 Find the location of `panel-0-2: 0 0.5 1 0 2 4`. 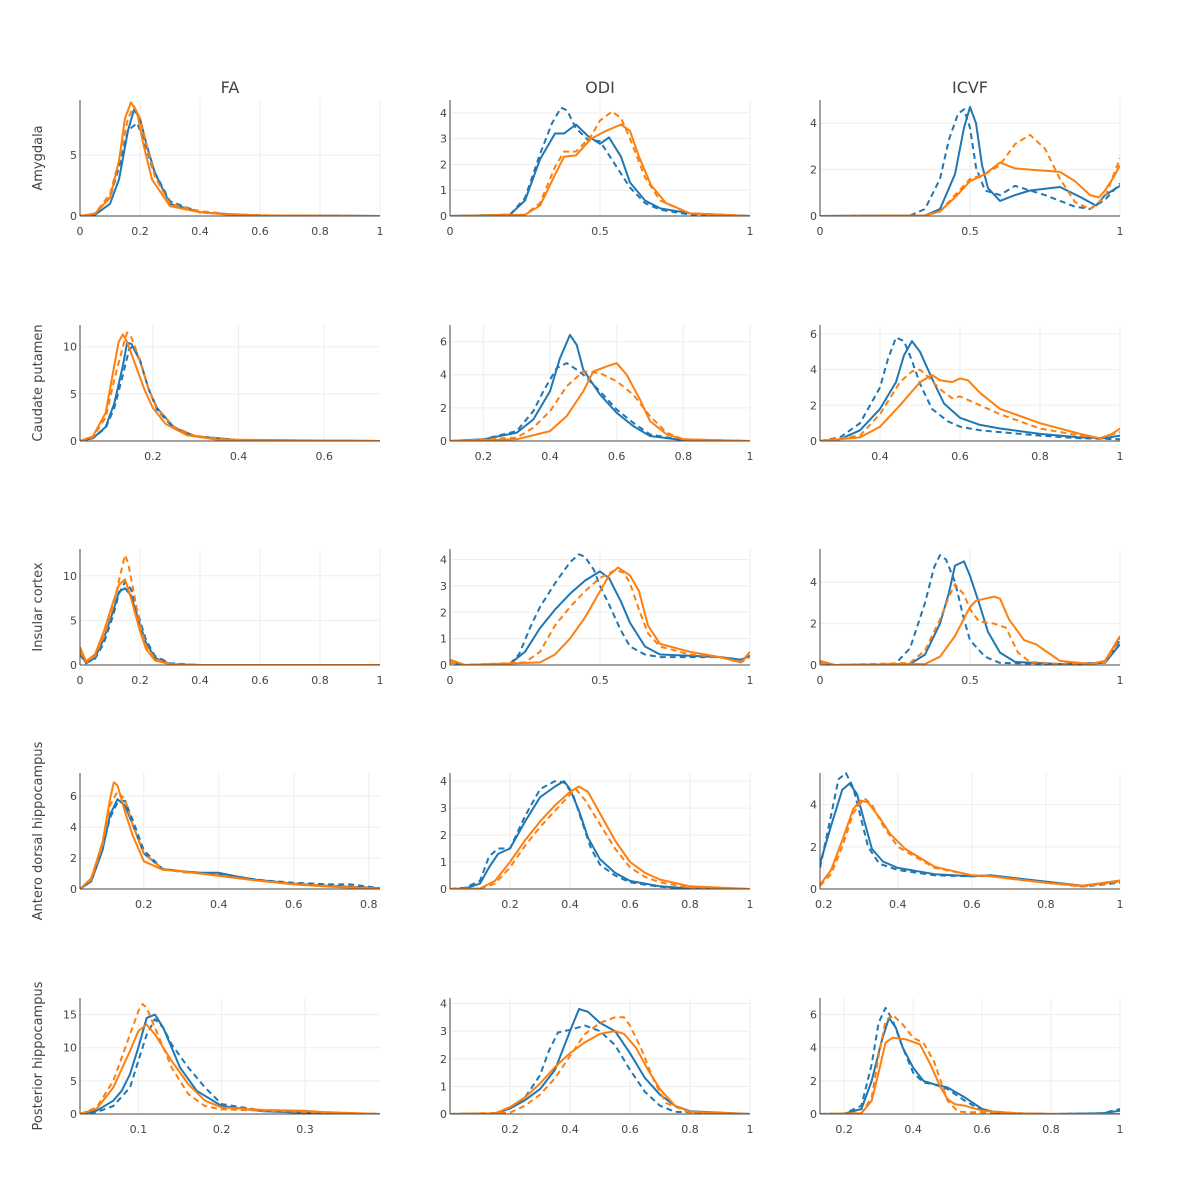

panel-0-2: 0 0.5 1 0 2 4 is located at coordinates (967, 169).